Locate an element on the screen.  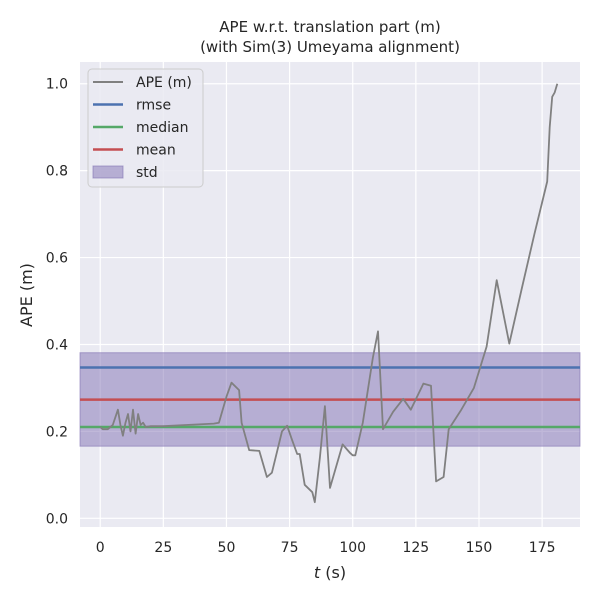
y-tick-label: 0.4 is located at coordinates (57, 345).